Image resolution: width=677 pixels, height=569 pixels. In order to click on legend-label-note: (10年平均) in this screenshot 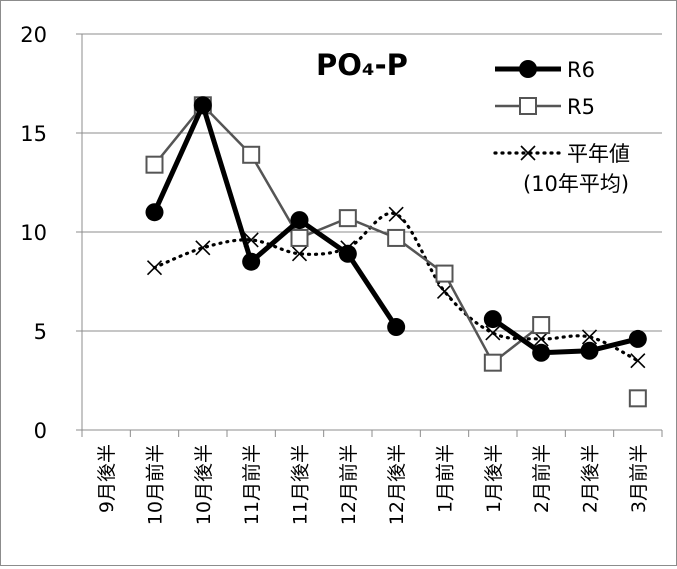, I will do `click(576, 184)`.